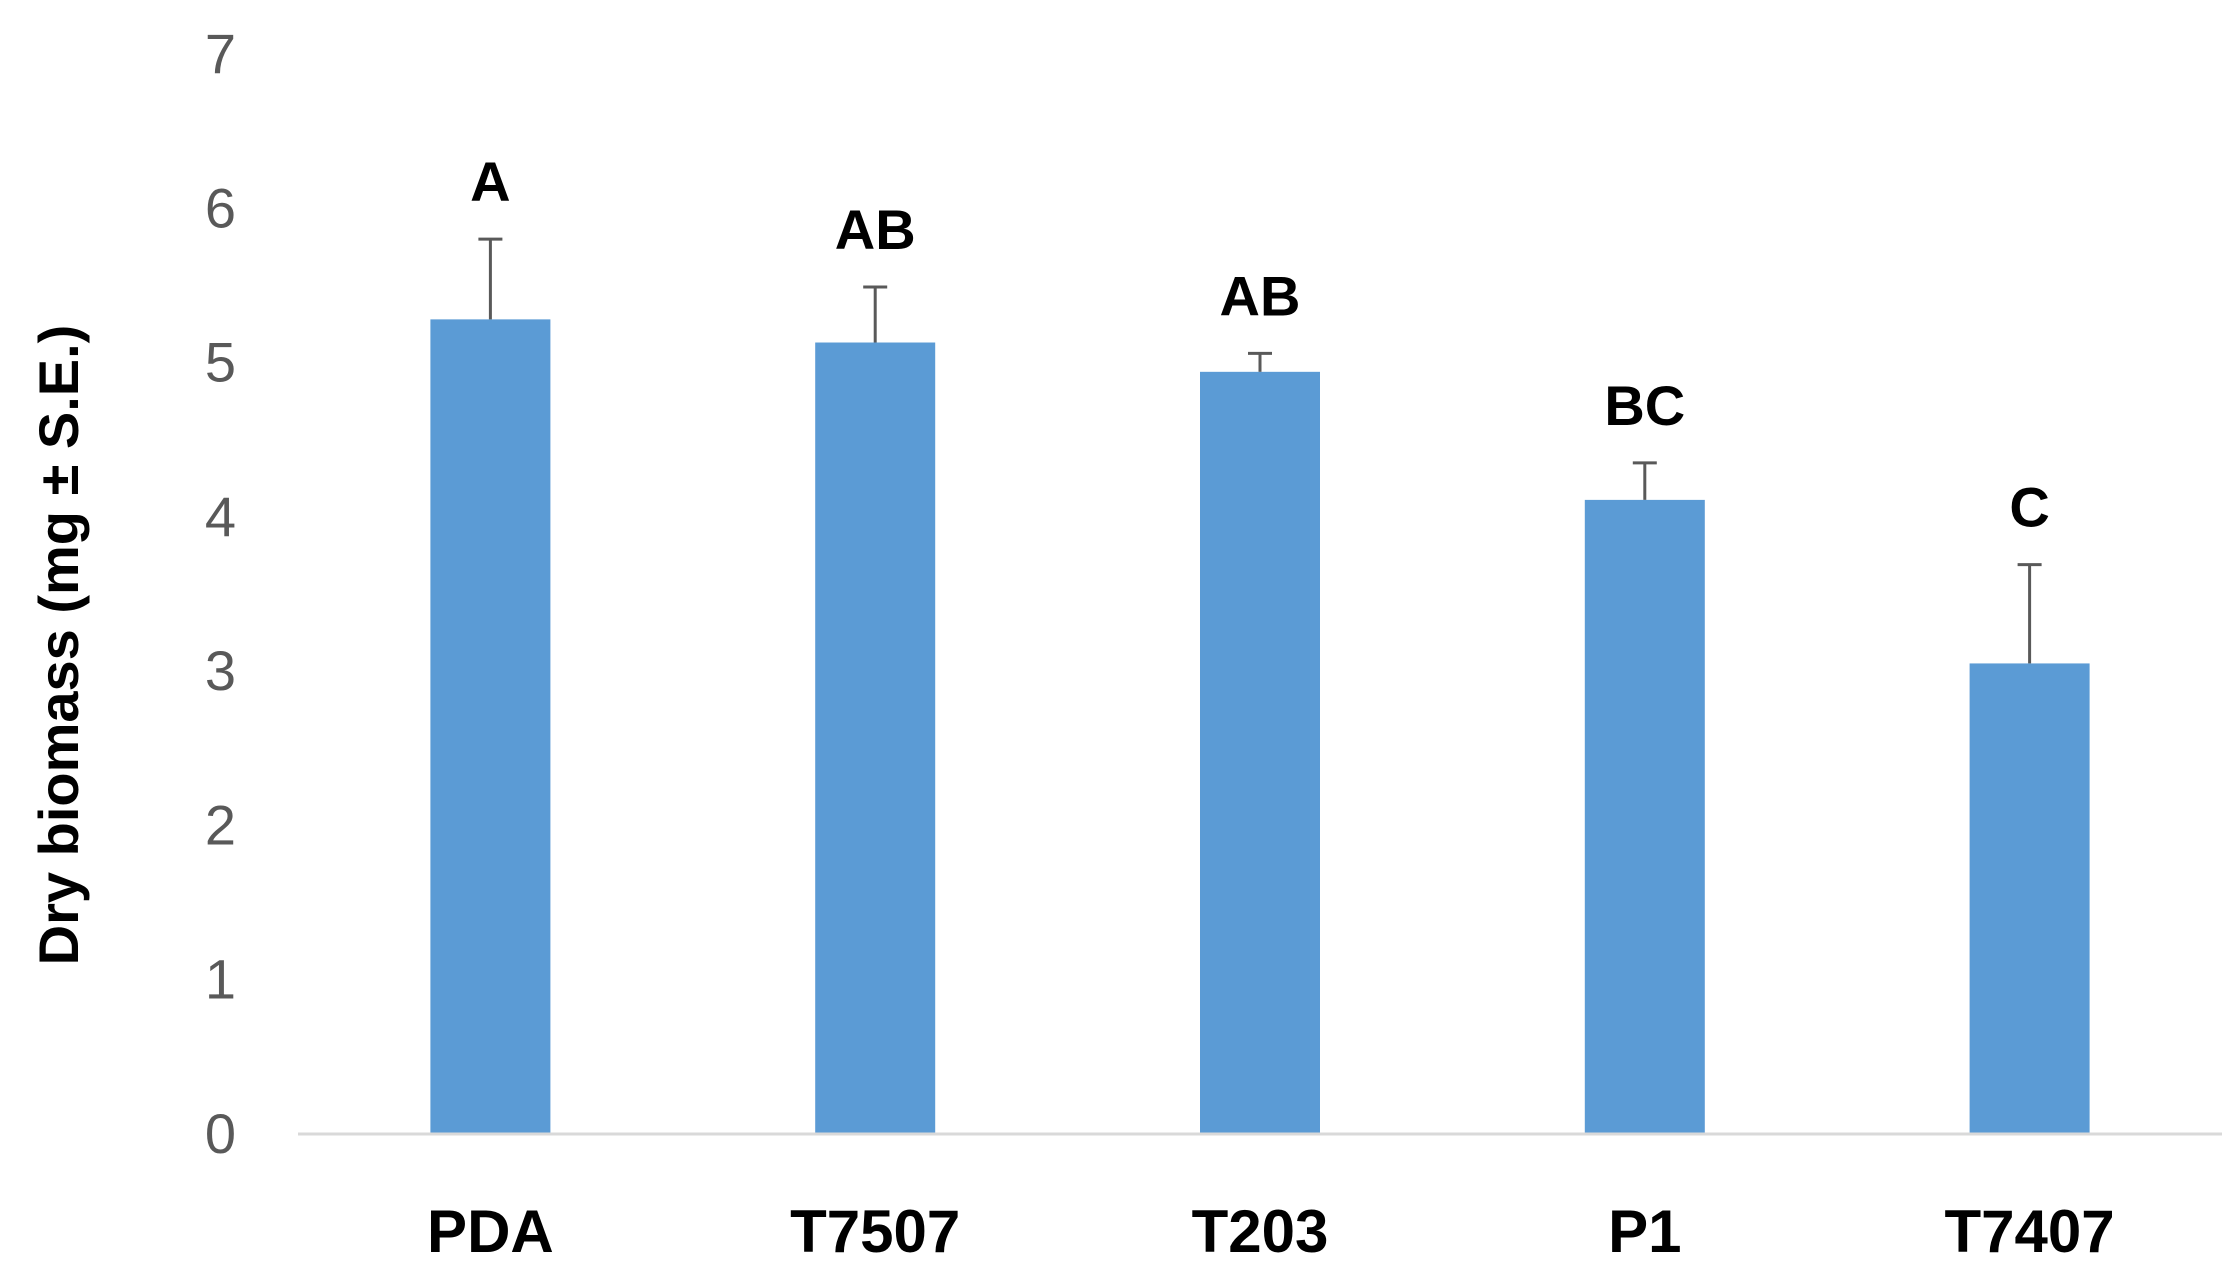 The height and width of the screenshot is (1274, 2240). What do you see at coordinates (875, 1231) in the screenshot?
I see `x-tick-label: T7507` at bounding box center [875, 1231].